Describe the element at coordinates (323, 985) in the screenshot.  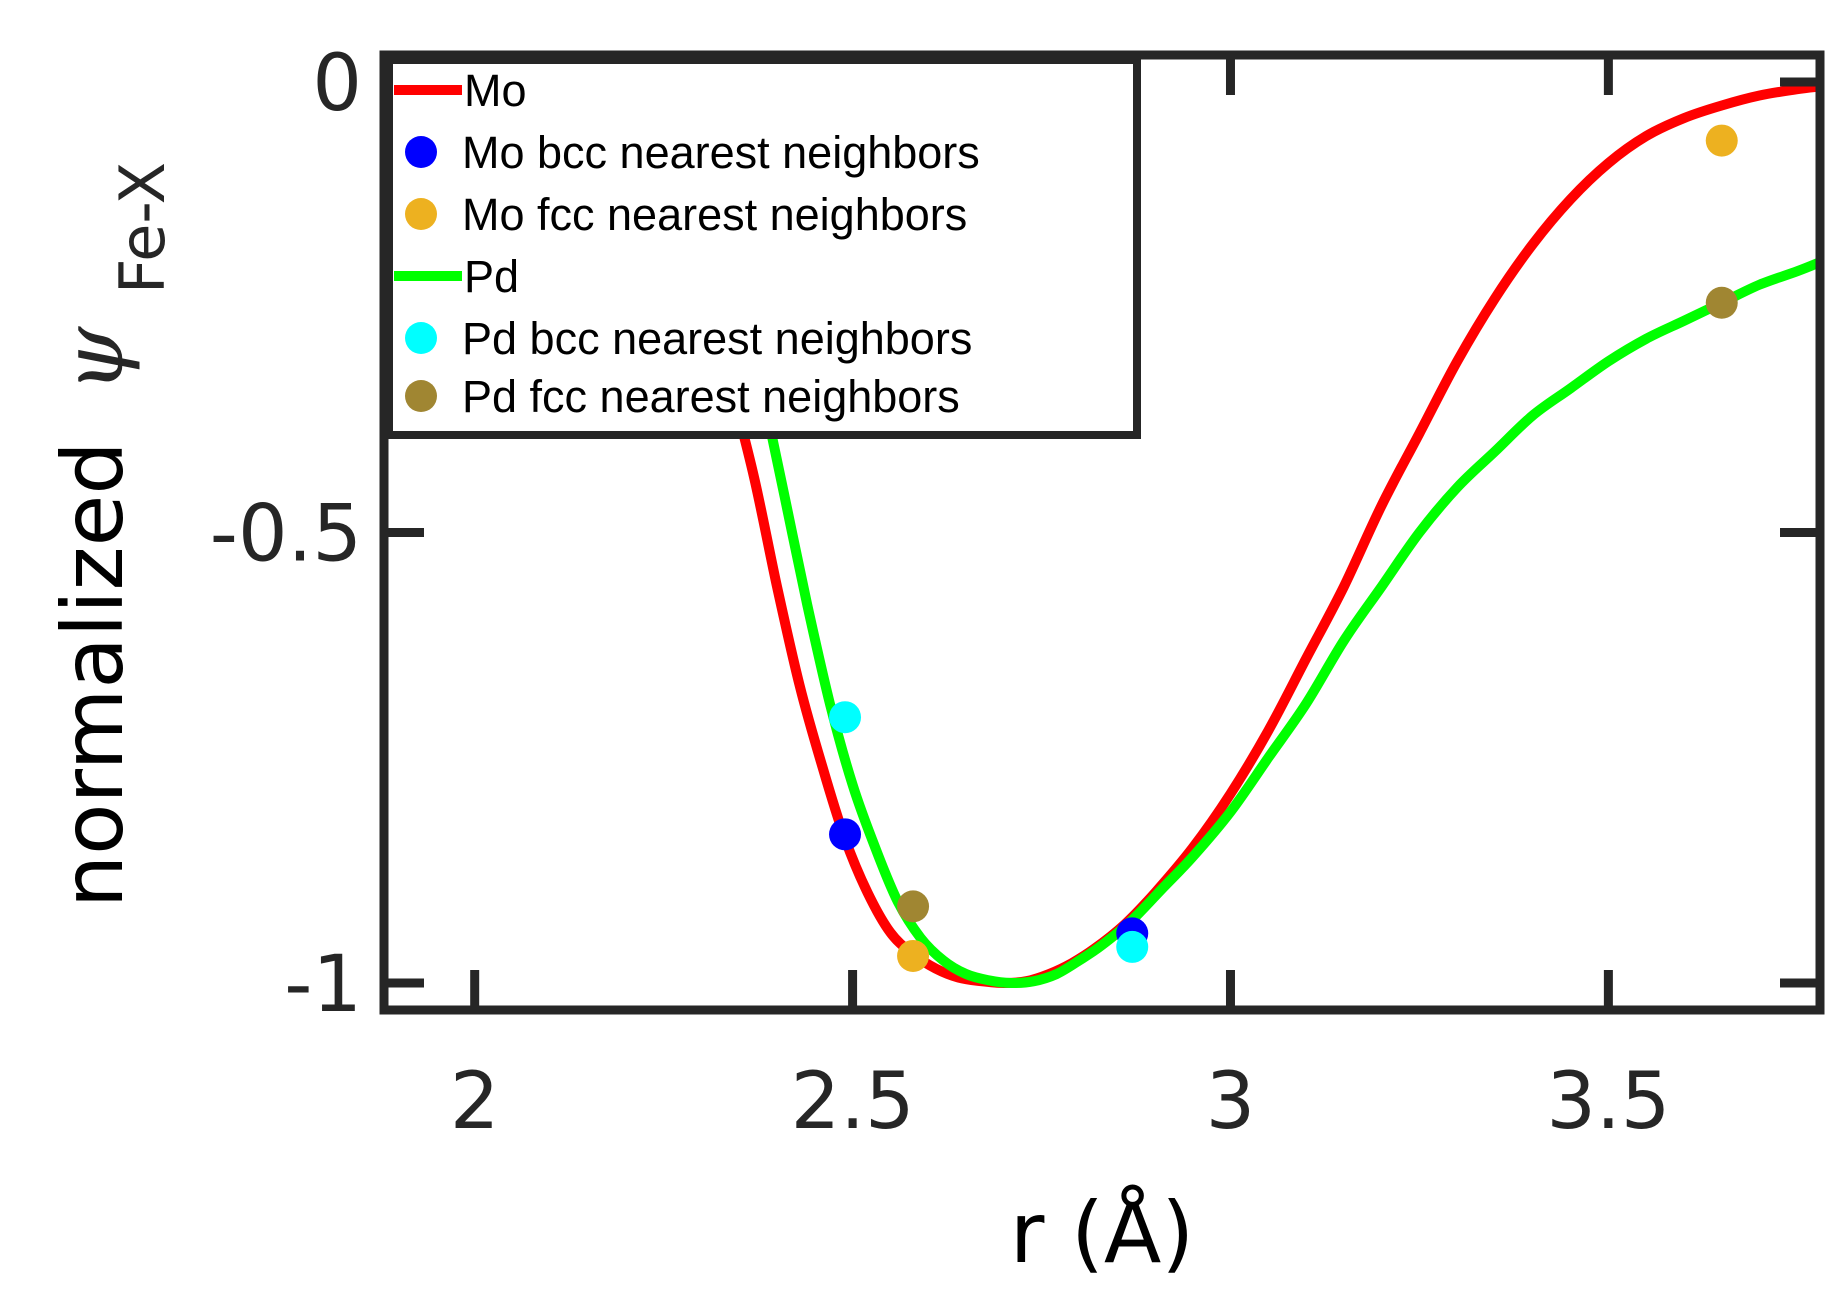
I see `y-tick-label: -1` at that location.